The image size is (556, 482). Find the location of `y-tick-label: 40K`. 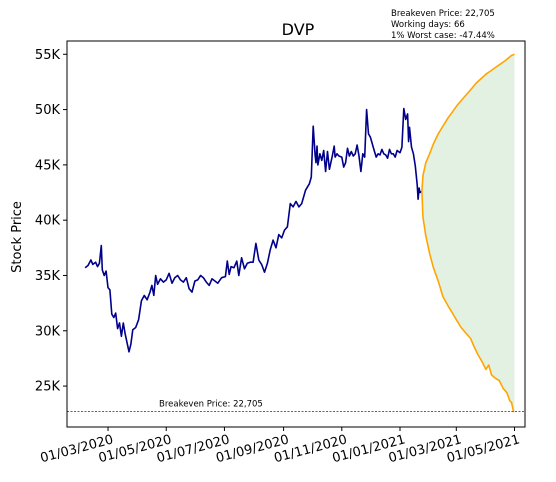

y-tick-label: 40K is located at coordinates (48, 221).